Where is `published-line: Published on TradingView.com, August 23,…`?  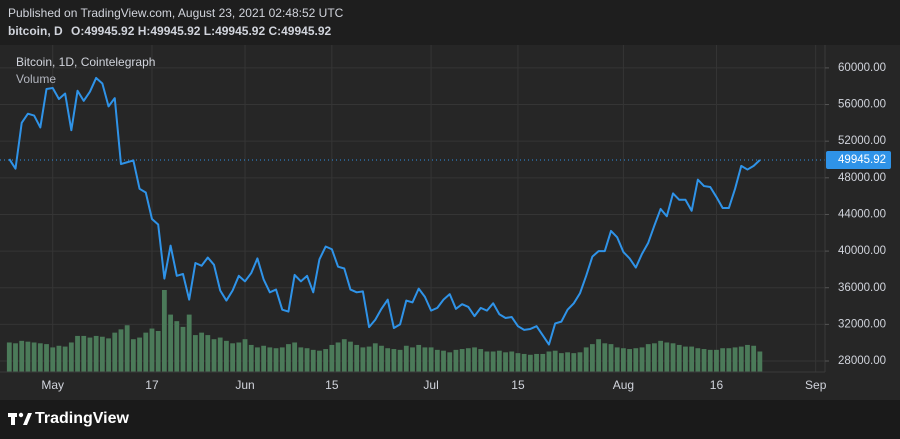
published-line: Published on TradingView.com, August 23,… is located at coordinates (176, 13).